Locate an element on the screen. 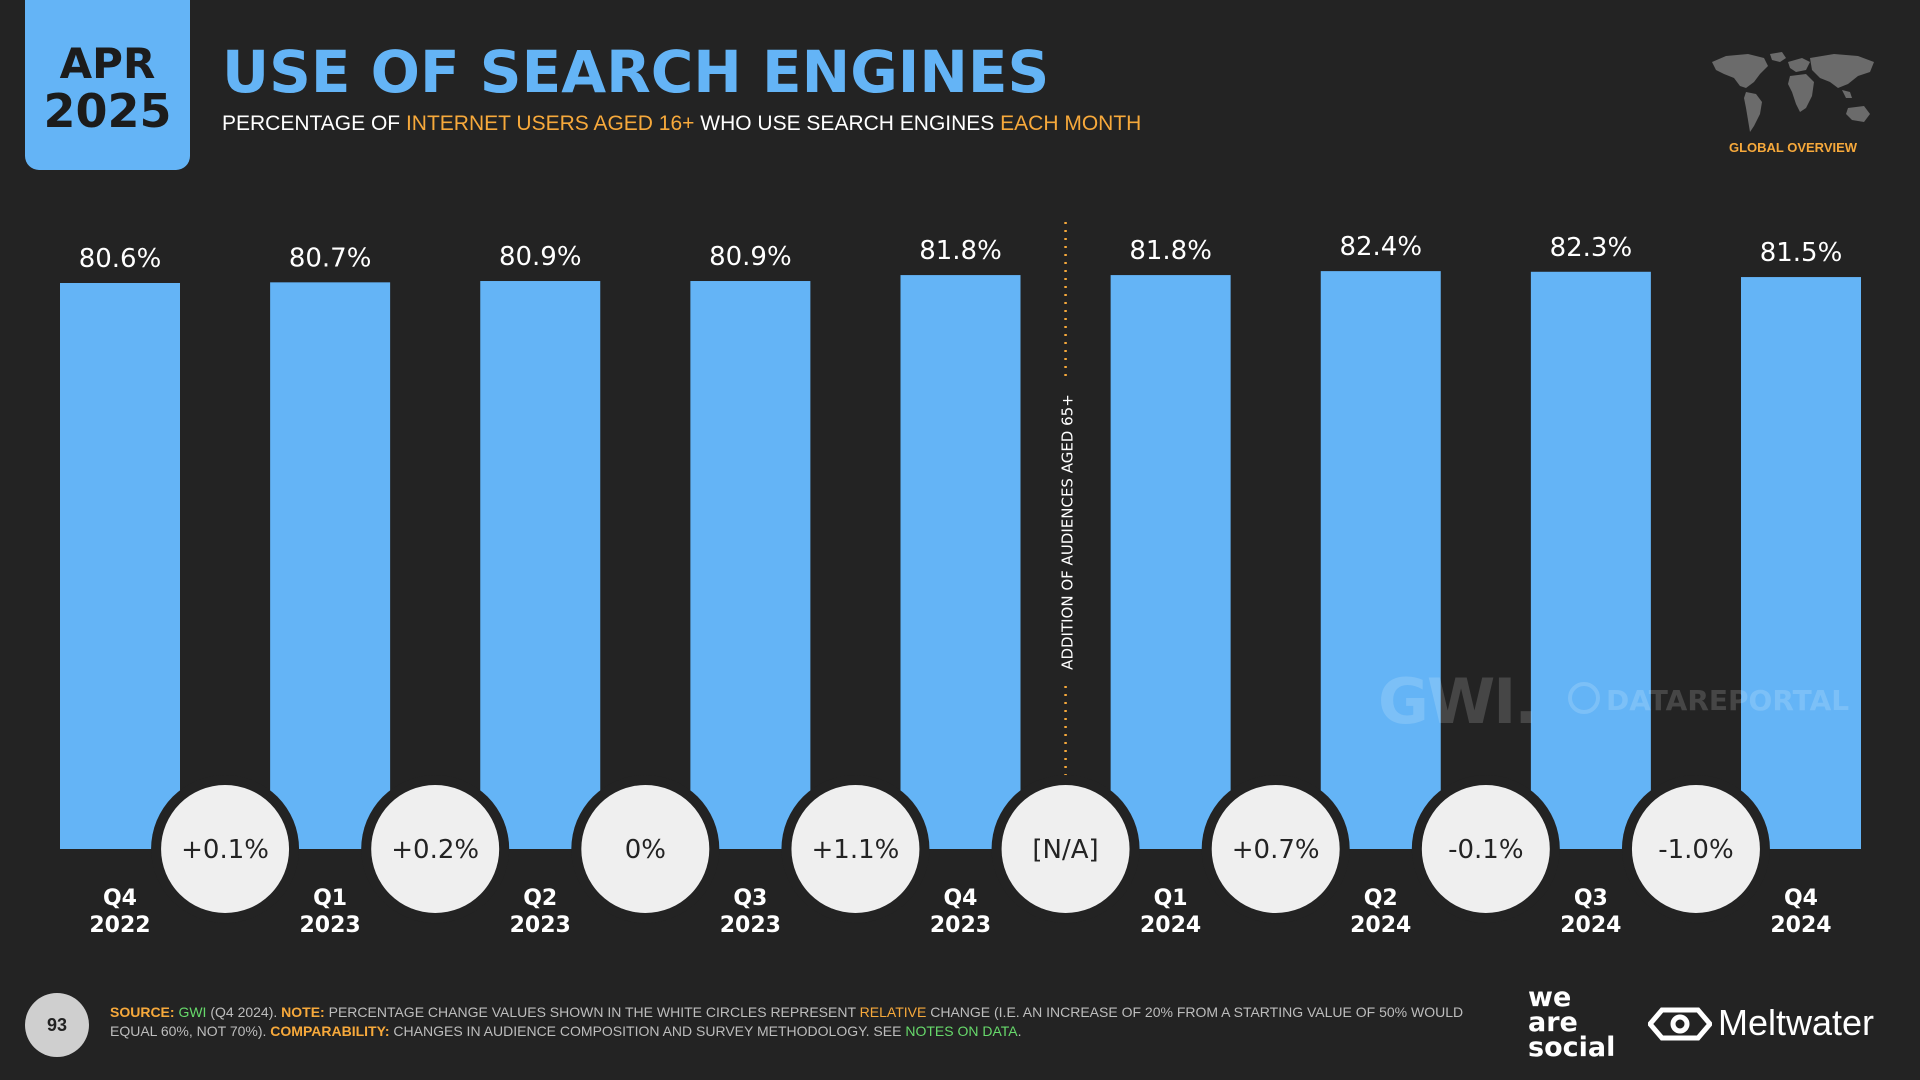  notes-on-data-link: NOTES ON DATA is located at coordinates (961, 1031).